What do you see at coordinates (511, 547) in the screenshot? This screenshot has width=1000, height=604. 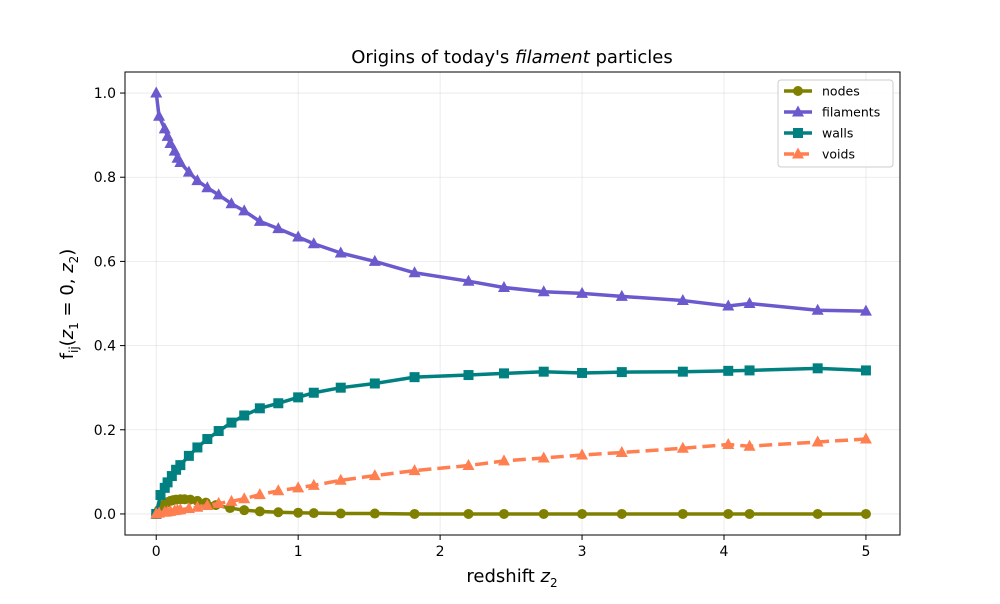 I see `x-axis-ticks: 0 1 2 3 4 5` at bounding box center [511, 547].